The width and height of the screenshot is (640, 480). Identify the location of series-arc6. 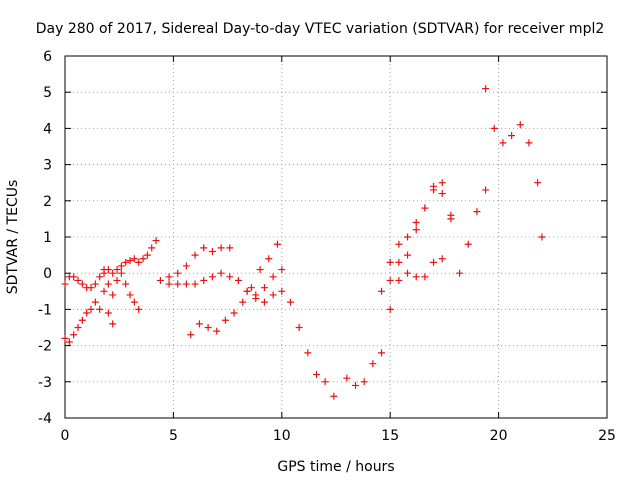
(234, 289).